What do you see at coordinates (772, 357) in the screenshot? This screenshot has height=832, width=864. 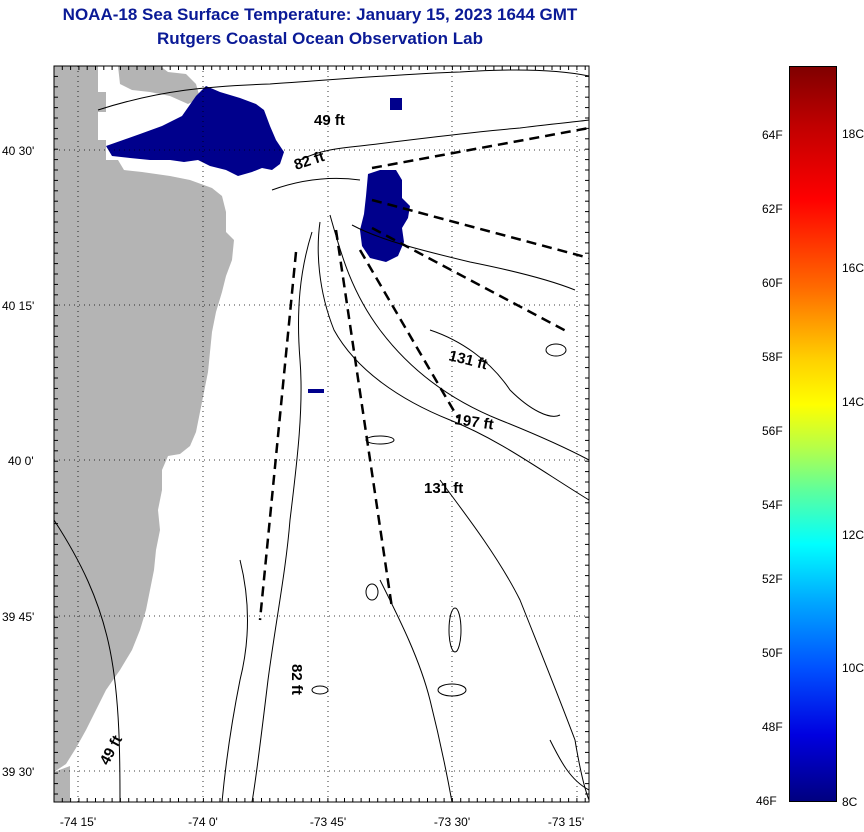 I see `colorbar-f-label: 58F` at bounding box center [772, 357].